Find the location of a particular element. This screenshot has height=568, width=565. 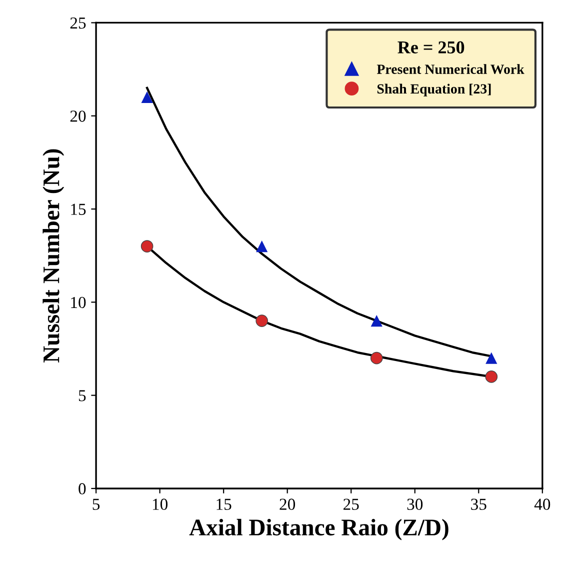

x-tick-label: 25 is located at coordinates (351, 504).